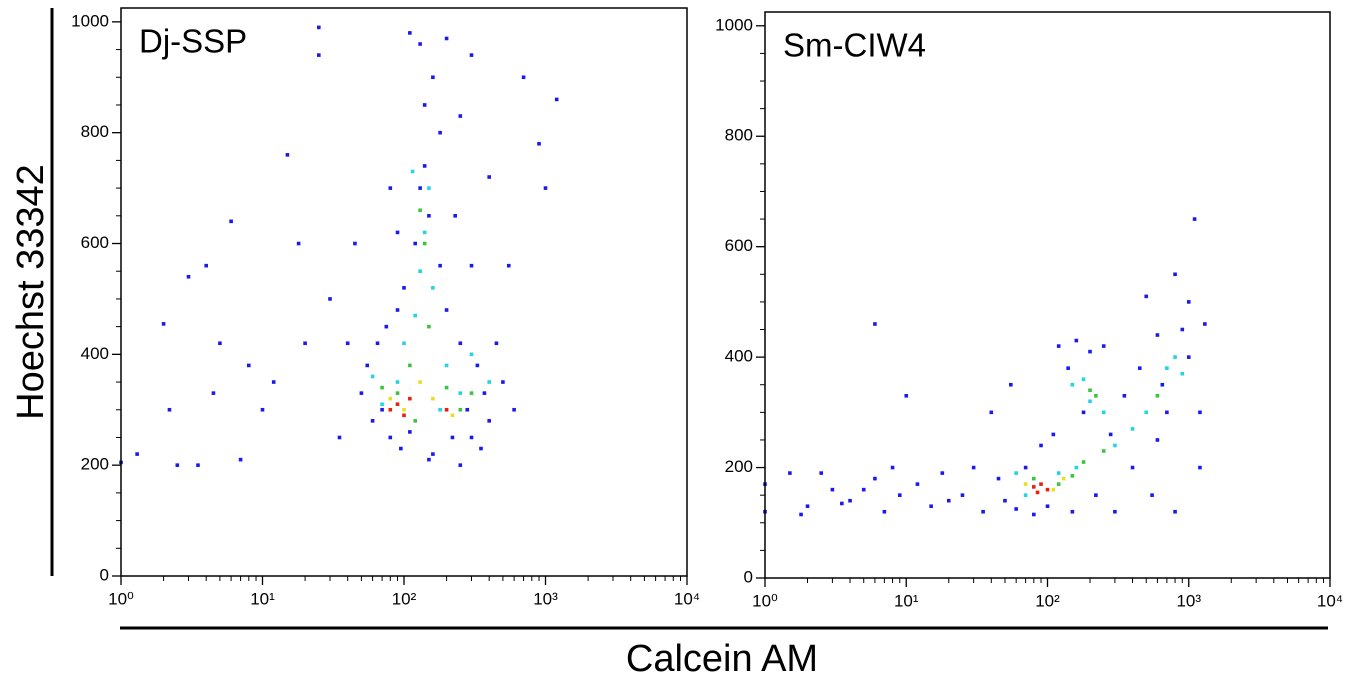  I want to click on panel-title: Sm-CIW4, so click(854, 45).